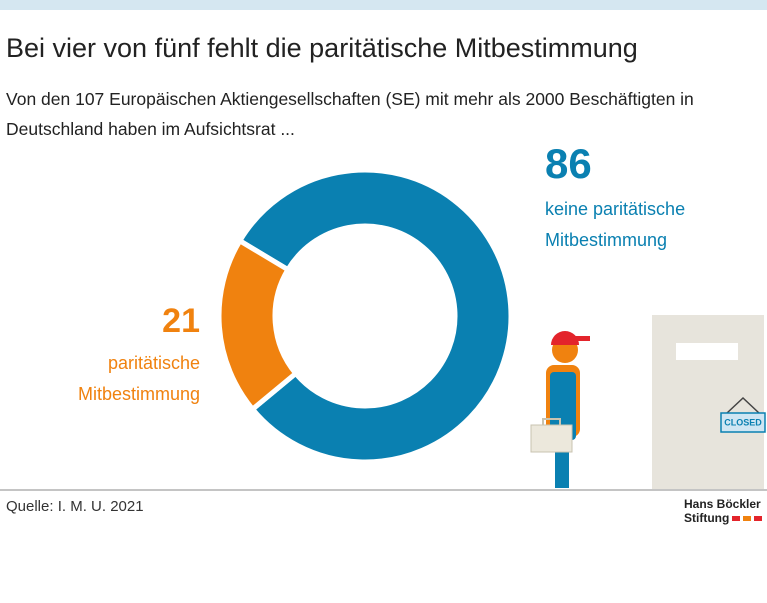 This screenshot has height=603, width=767. What do you see at coordinates (568, 163) in the screenshot?
I see `data-label: 86` at bounding box center [568, 163].